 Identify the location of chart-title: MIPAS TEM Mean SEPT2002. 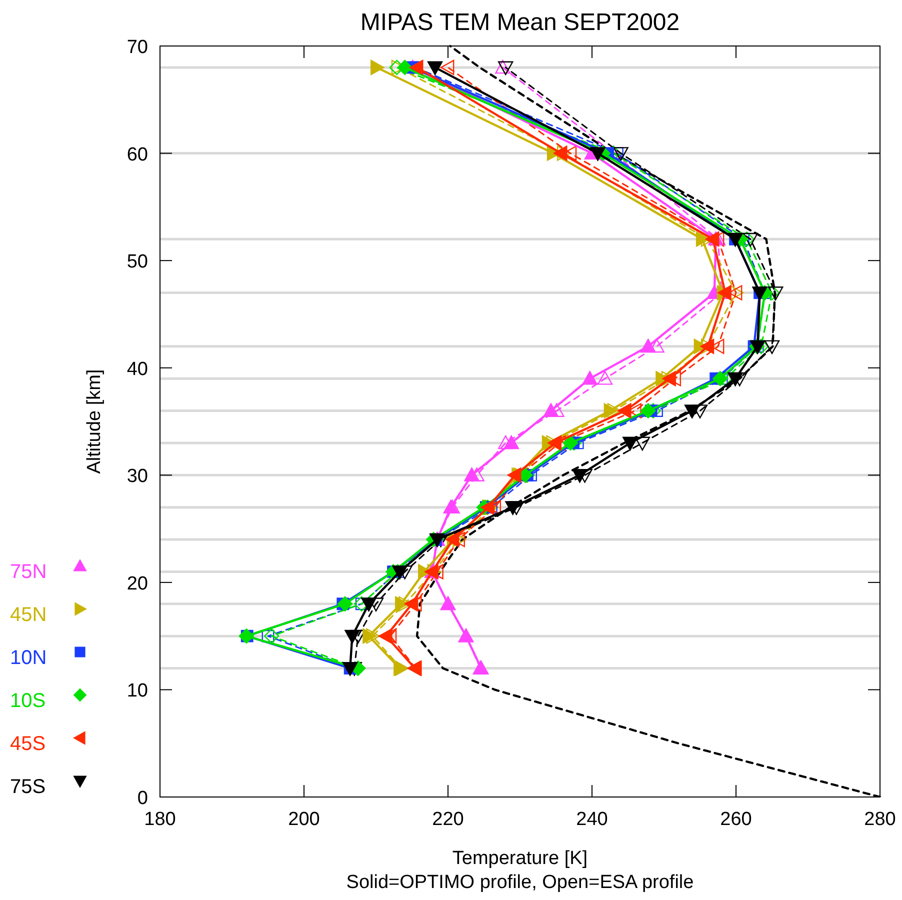
(520, 22).